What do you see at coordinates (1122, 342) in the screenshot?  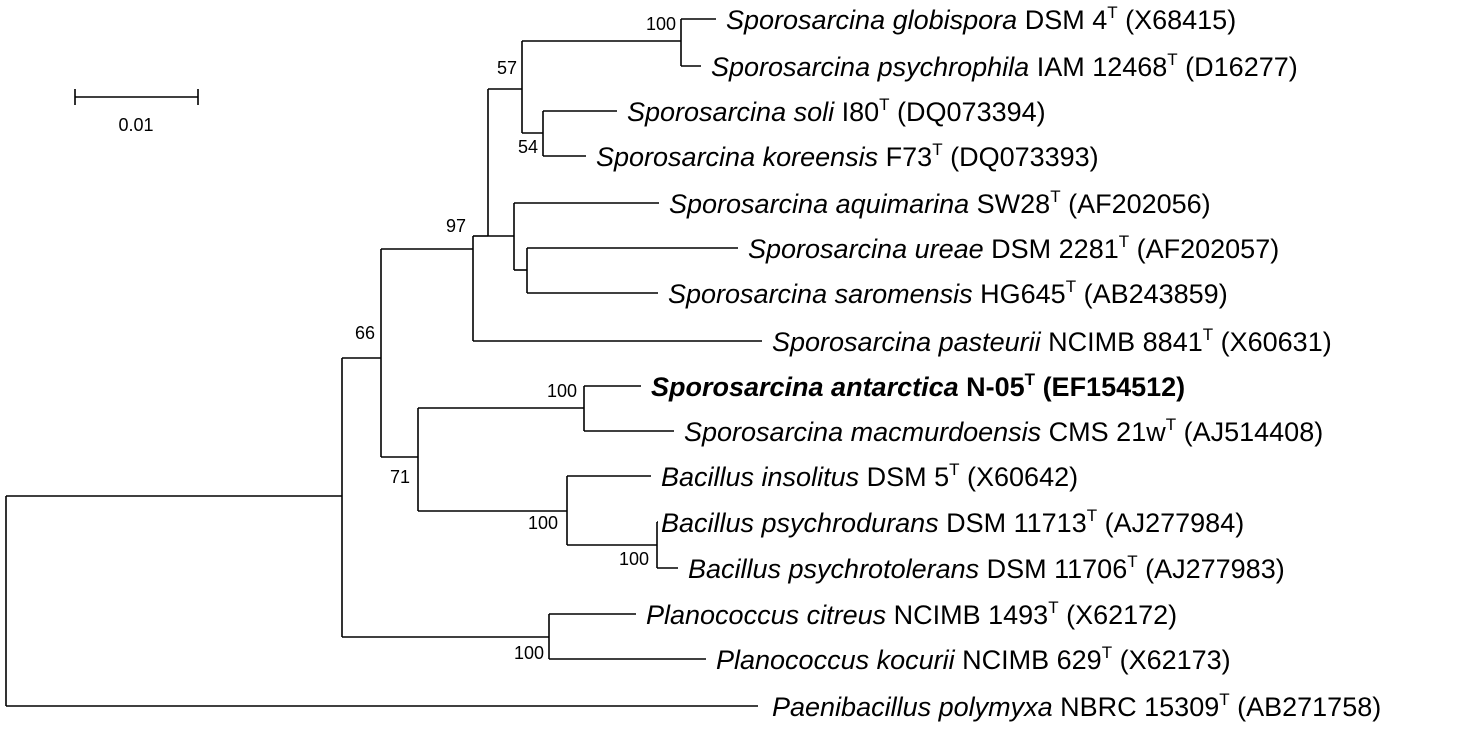 I see `strain-name: NCIMB 8841` at bounding box center [1122, 342].